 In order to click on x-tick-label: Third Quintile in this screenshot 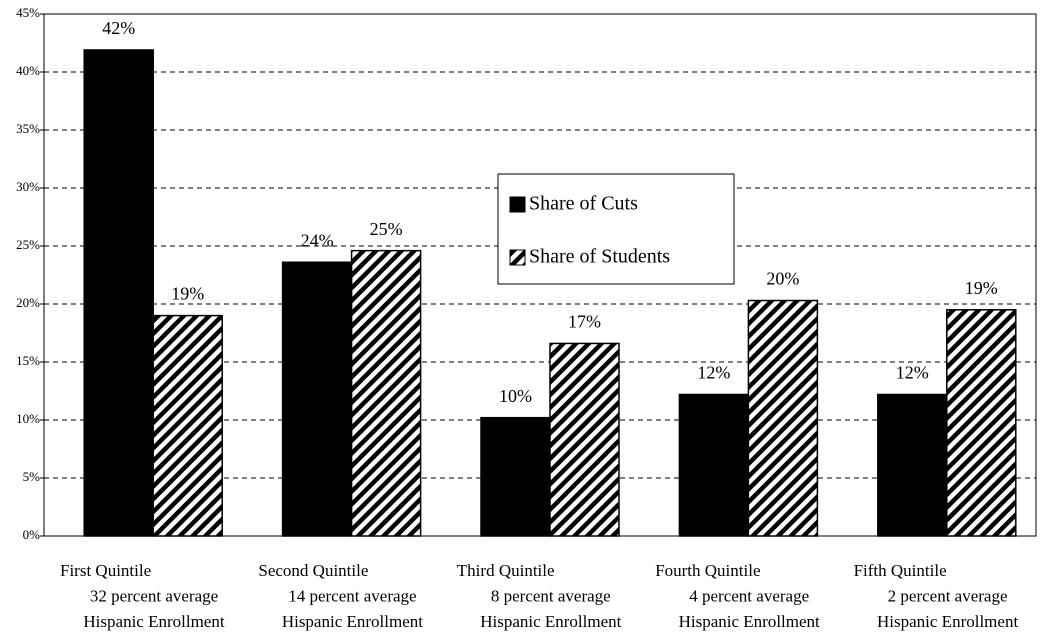, I will do `click(506, 570)`.